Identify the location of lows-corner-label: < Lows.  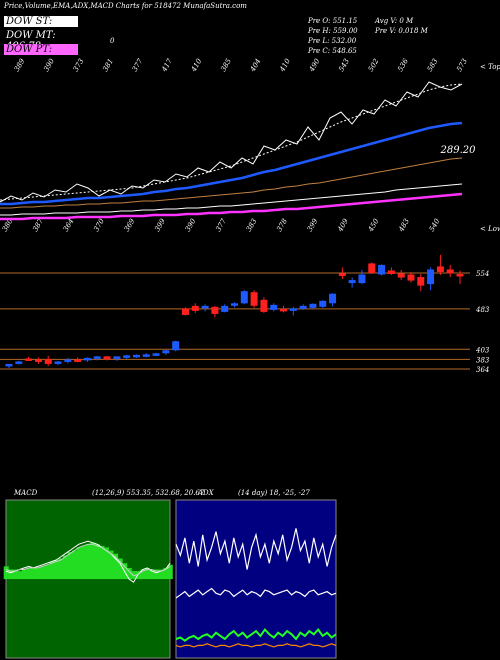
(490, 229).